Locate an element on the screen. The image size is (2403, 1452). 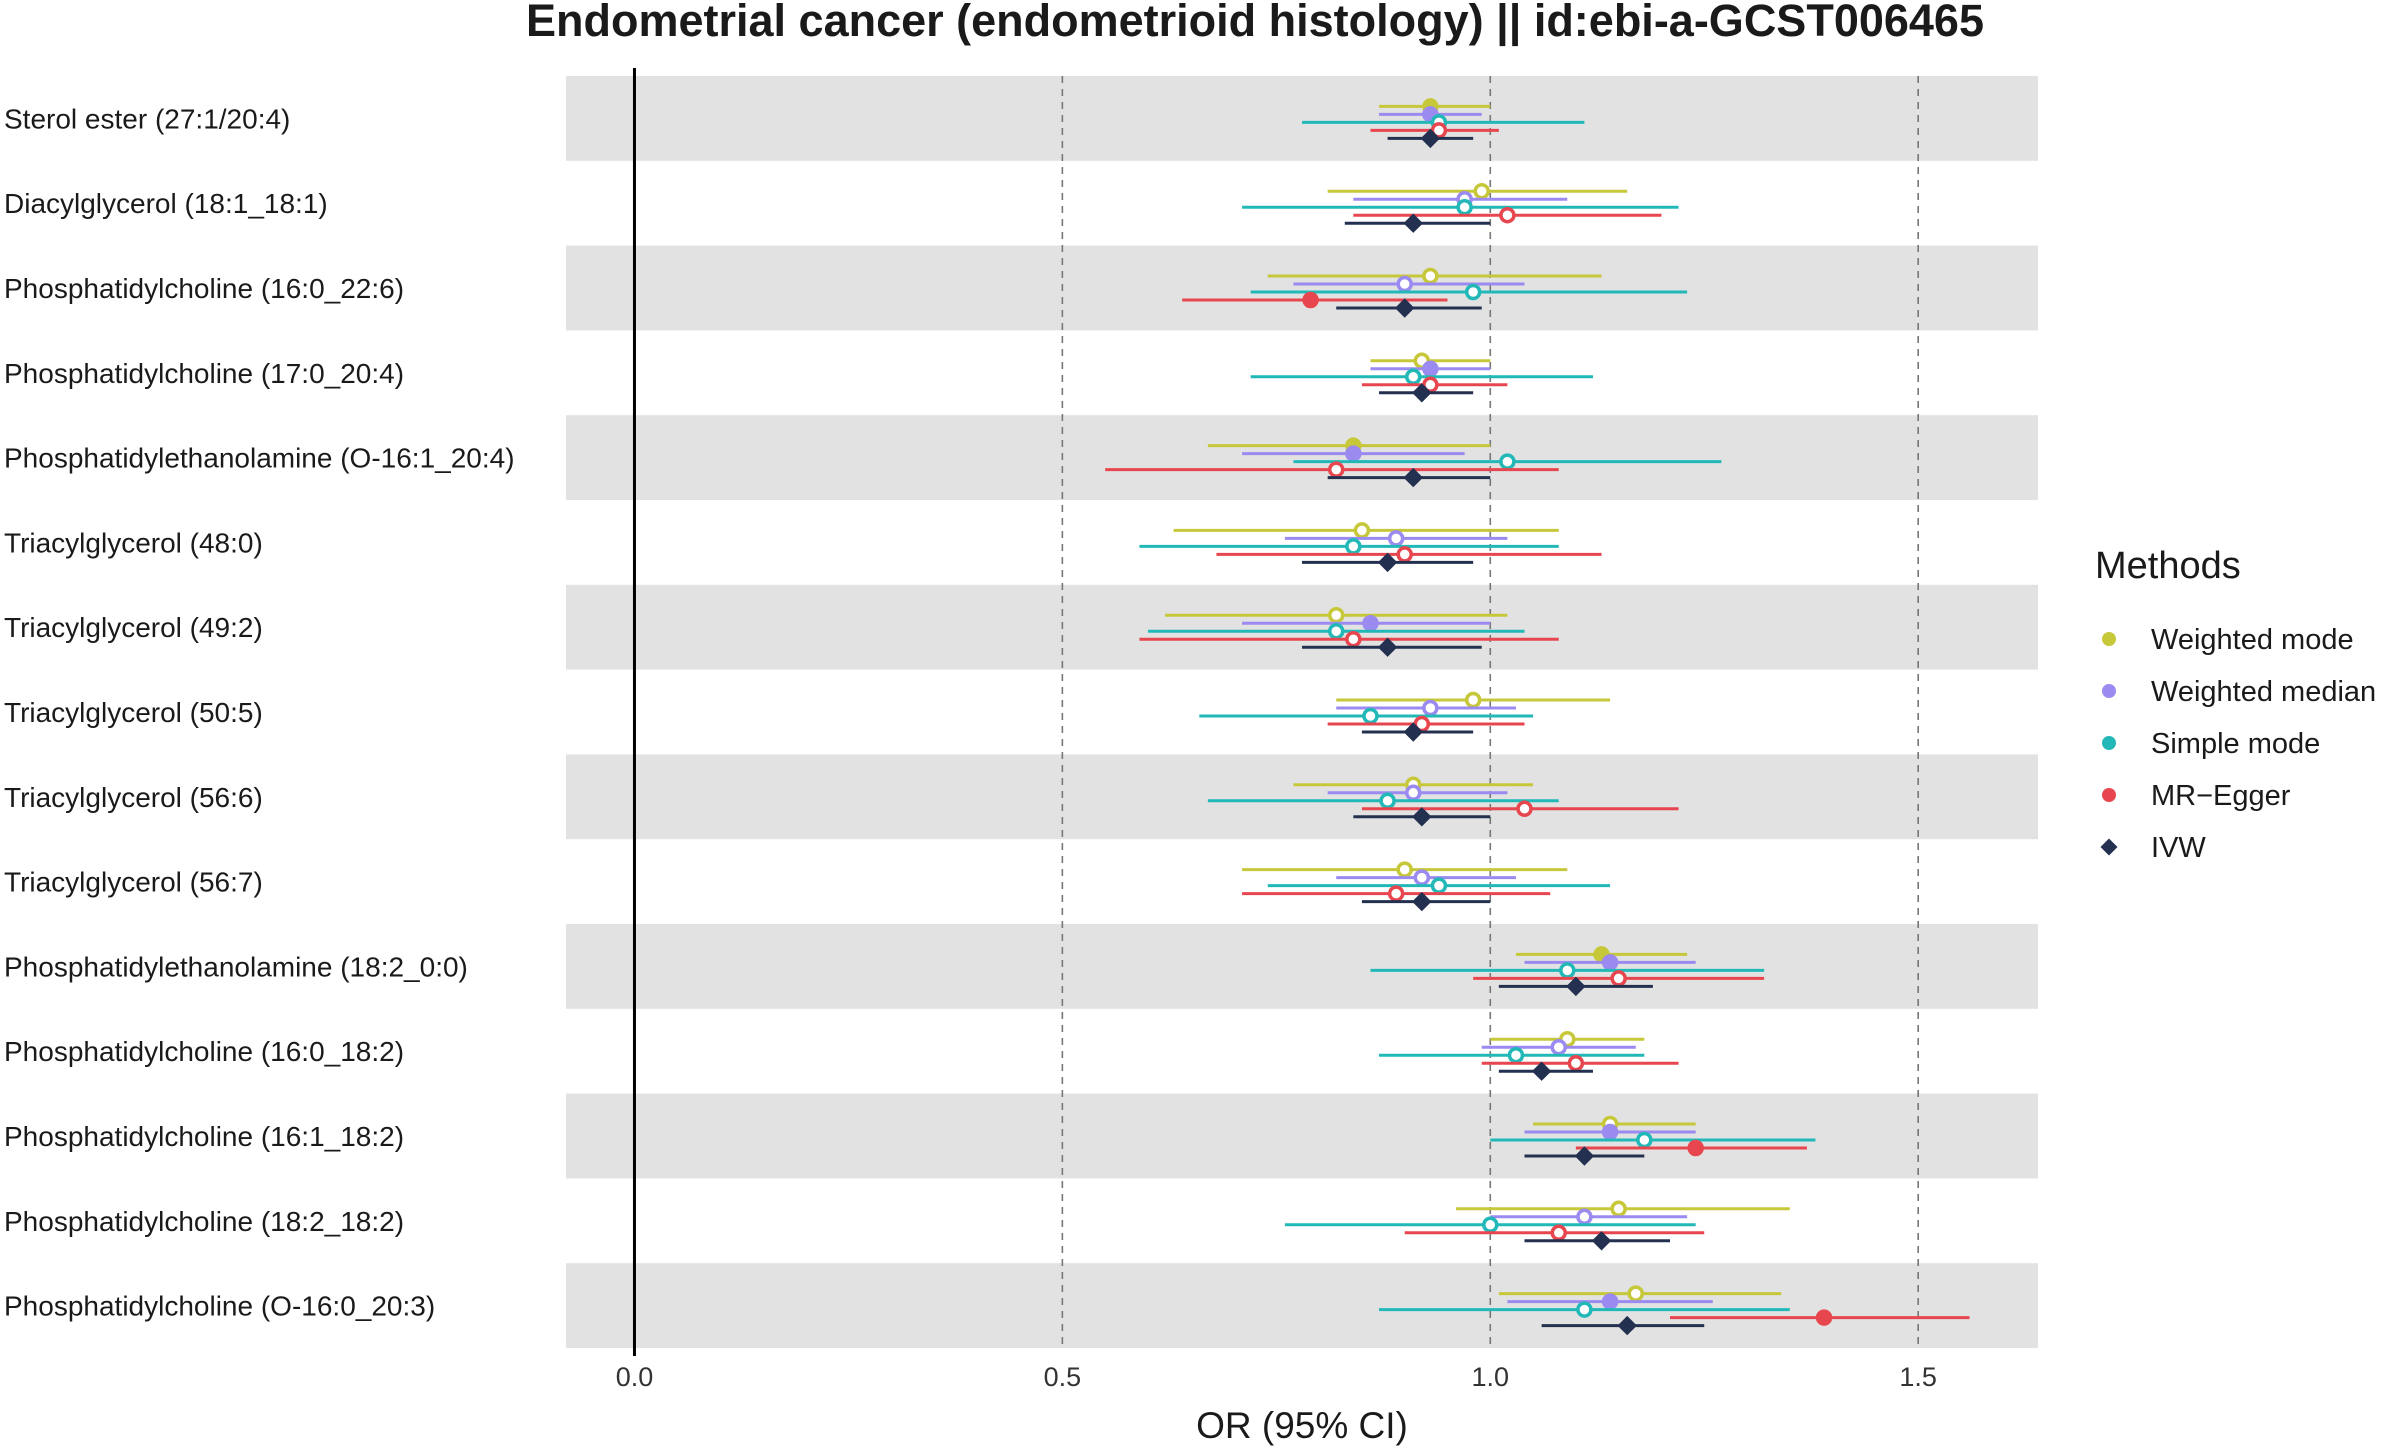
x-tick-label: 1.0 is located at coordinates (1491, 1377).